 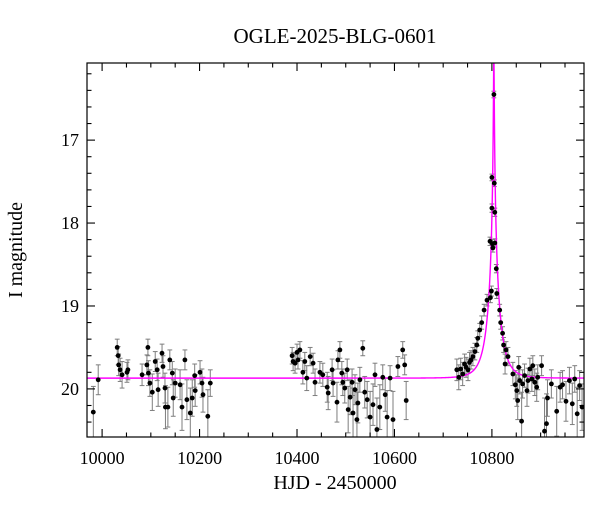 I want to click on y-axis-label: I magnitude, so click(x=16, y=250).